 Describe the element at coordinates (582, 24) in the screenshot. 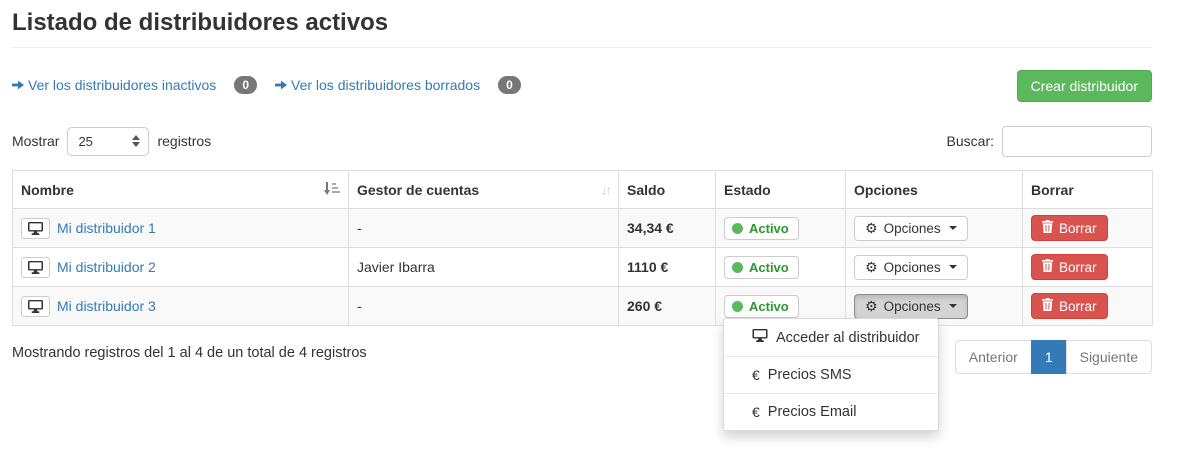

I see `page-title: Listado de distribuidores activos` at that location.